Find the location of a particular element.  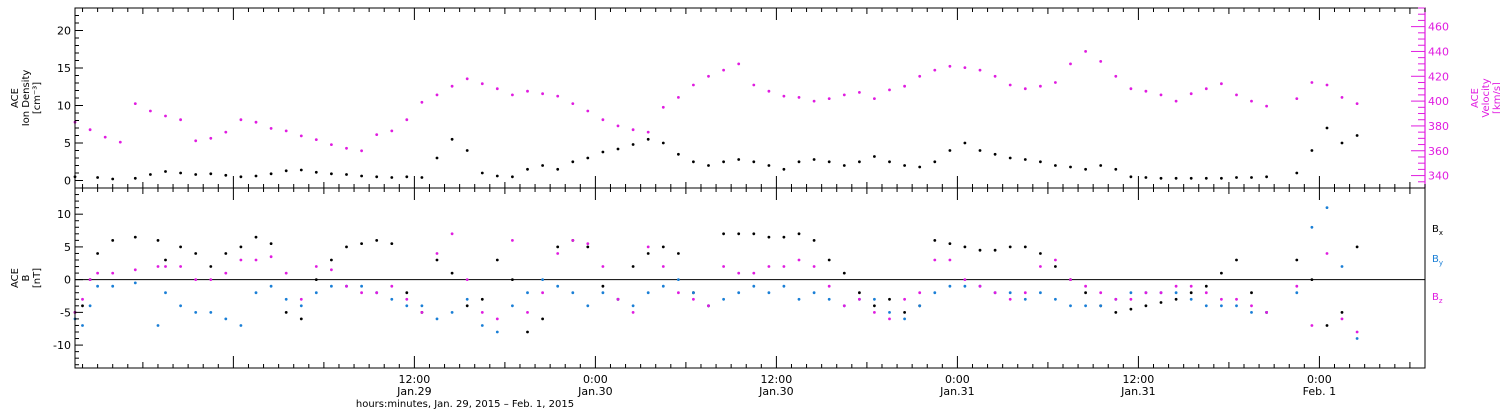

legend-bz-sub: z is located at coordinates (1441, 301).